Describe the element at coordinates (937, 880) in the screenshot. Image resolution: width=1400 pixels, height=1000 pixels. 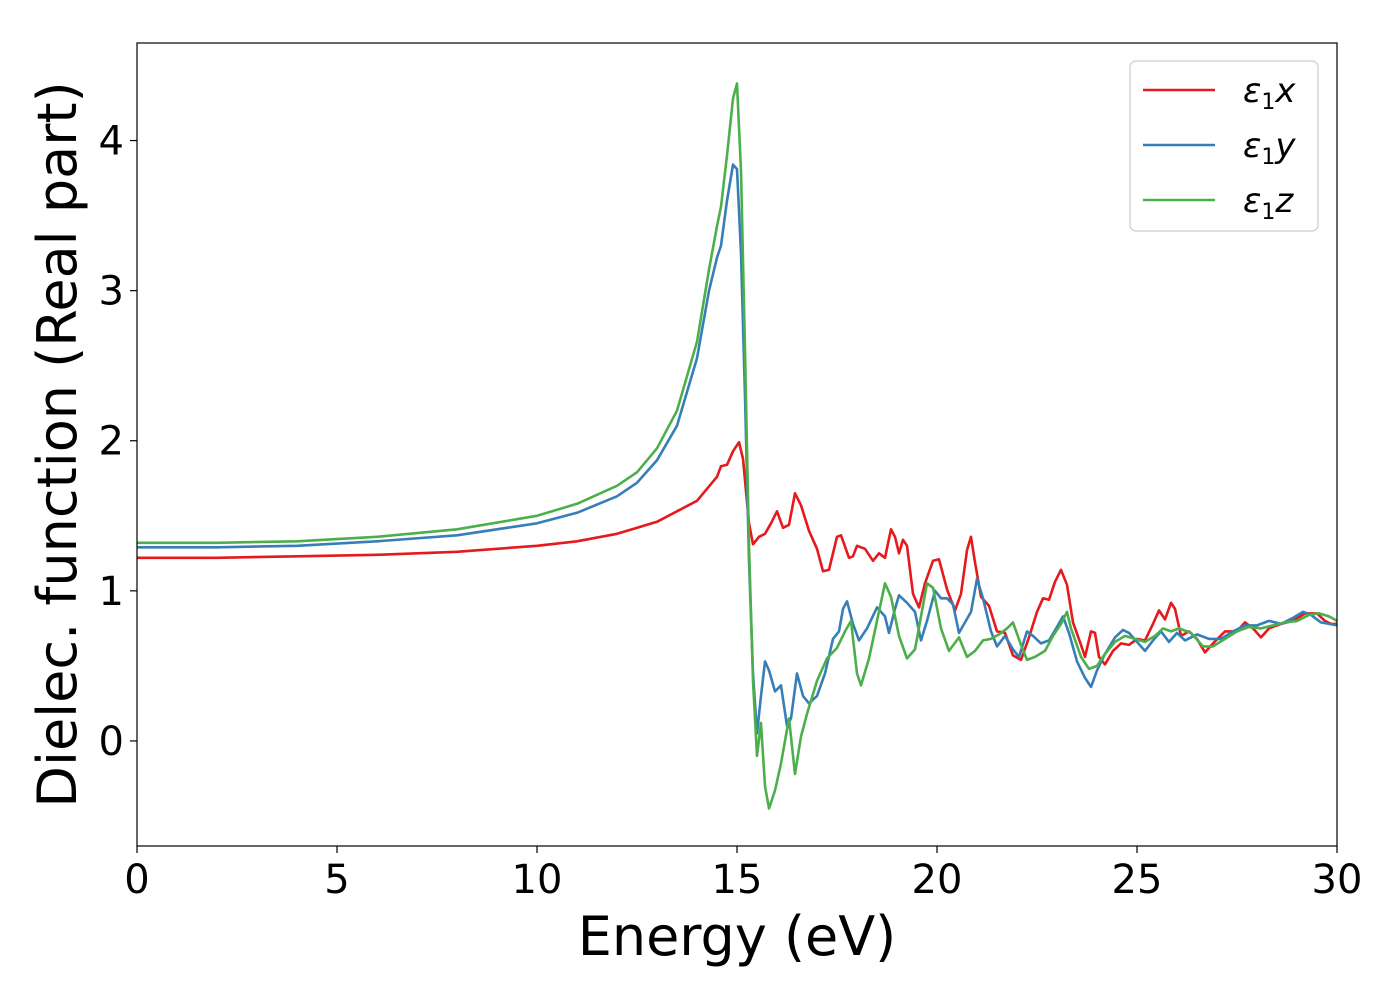
I see `x-tick-label: 20` at that location.